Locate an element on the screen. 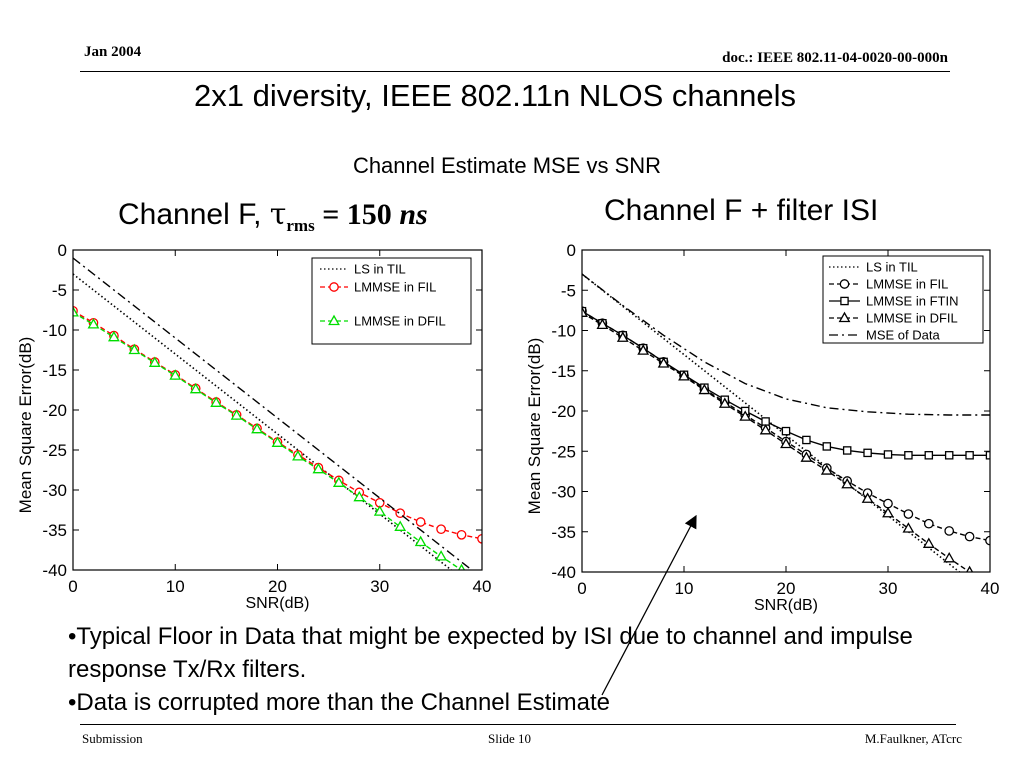 The image size is (1024, 768). header-doc-id: doc.: IEEE 802.11-04-0020-00-000n is located at coordinates (835, 58).